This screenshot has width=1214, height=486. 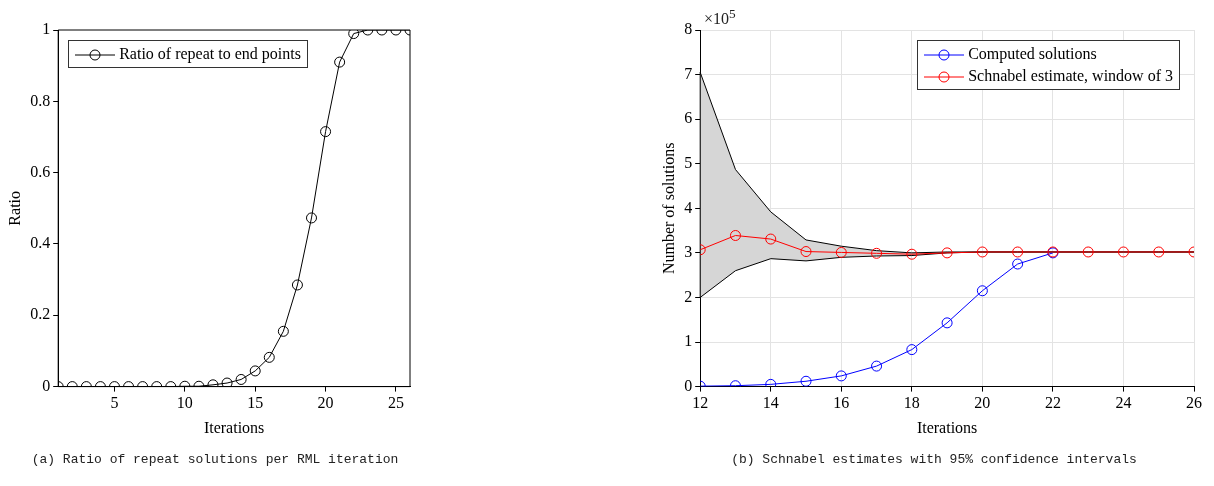 I want to click on y-tick-label: 4, so click(x=688, y=207).